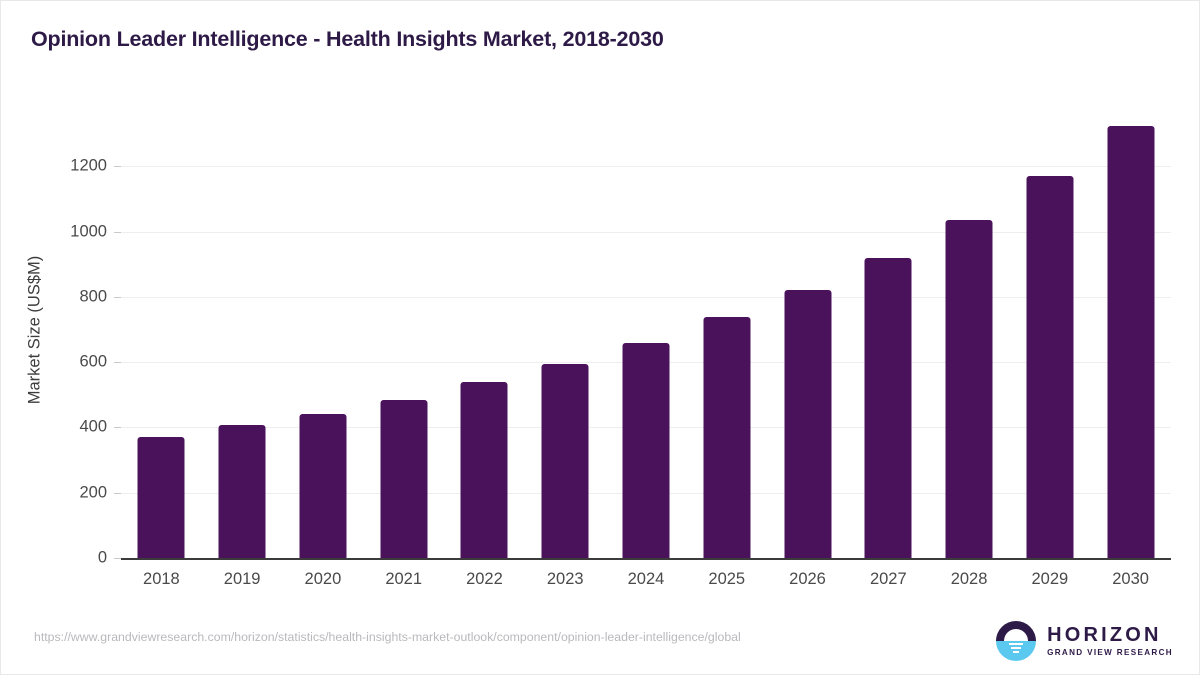 The width and height of the screenshot is (1200, 675). What do you see at coordinates (484, 344) in the screenshot?
I see `bar-slot: 2022` at bounding box center [484, 344].